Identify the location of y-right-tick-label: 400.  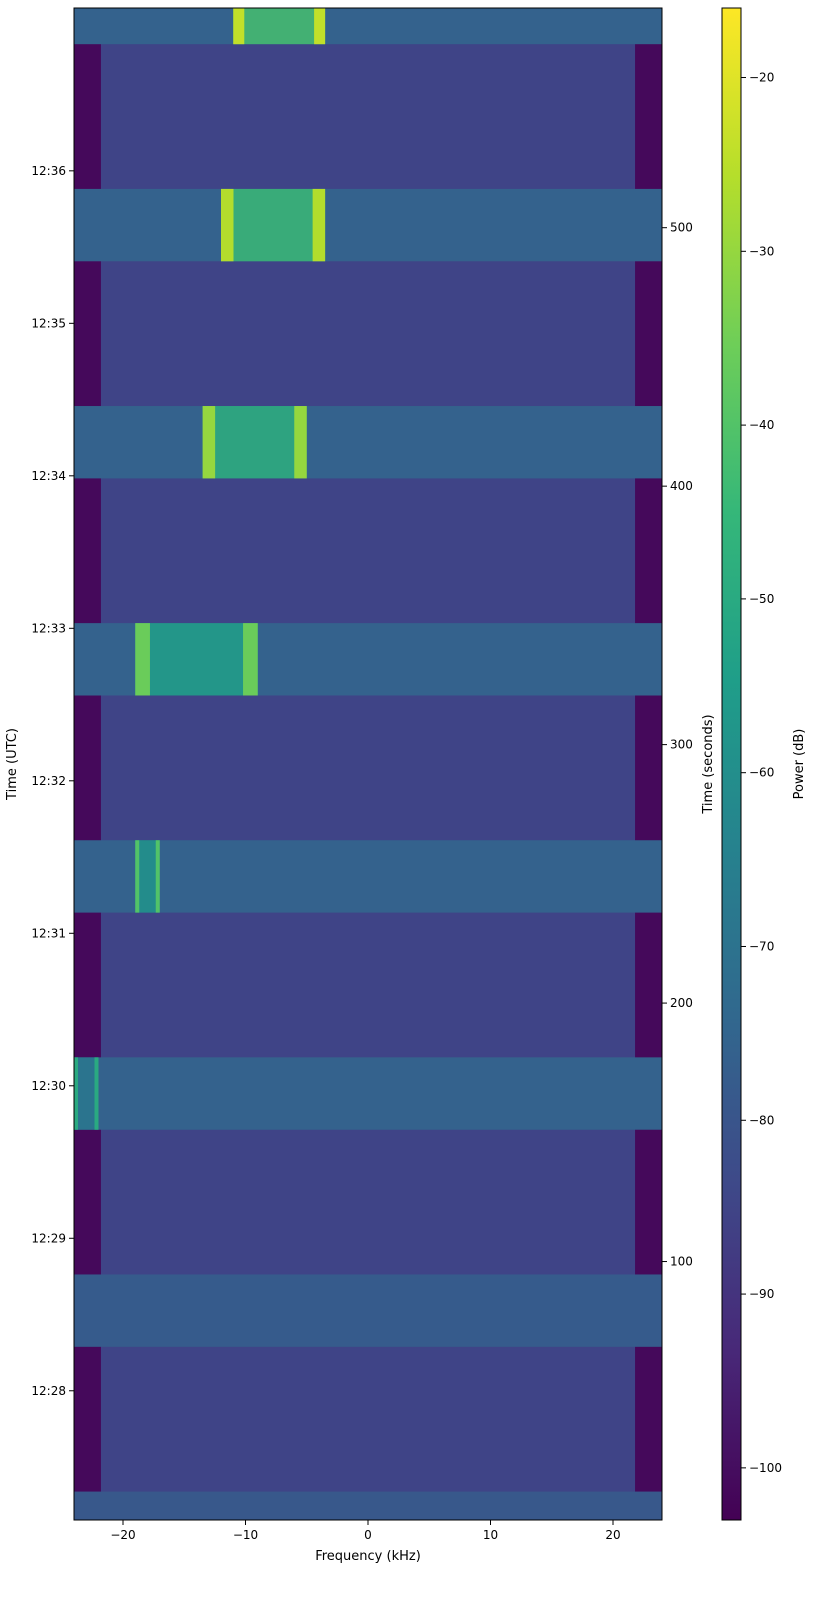
(681, 486).